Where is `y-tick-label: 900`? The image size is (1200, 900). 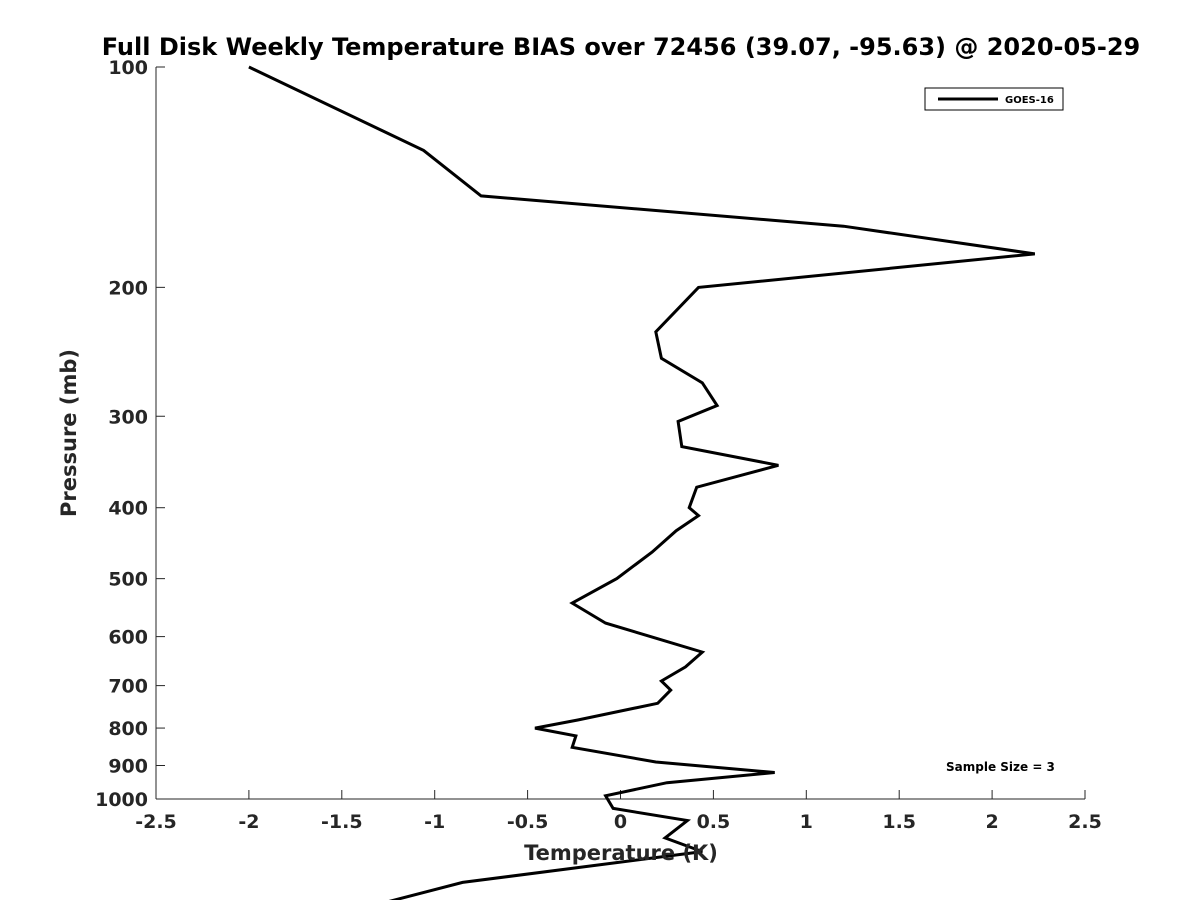 y-tick-label: 900 is located at coordinates (128, 767).